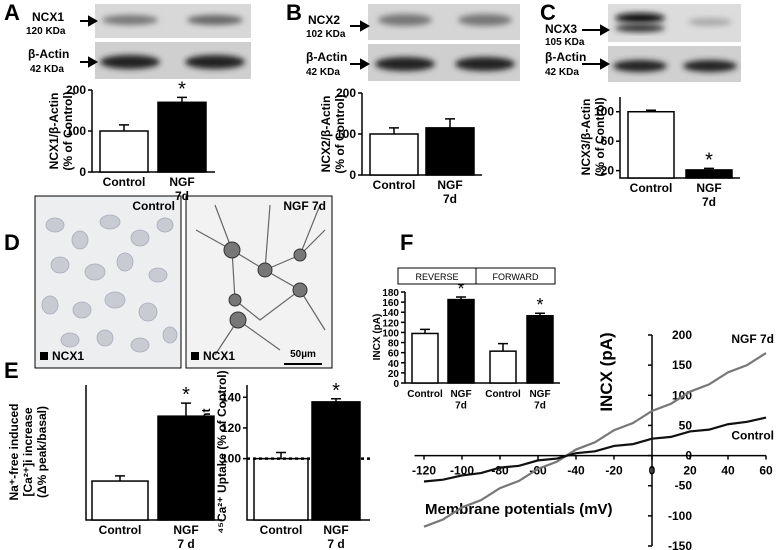 Image resolution: width=778 pixels, height=550 pixels. I want to click on blot-size: 102 KDa, so click(326, 34).